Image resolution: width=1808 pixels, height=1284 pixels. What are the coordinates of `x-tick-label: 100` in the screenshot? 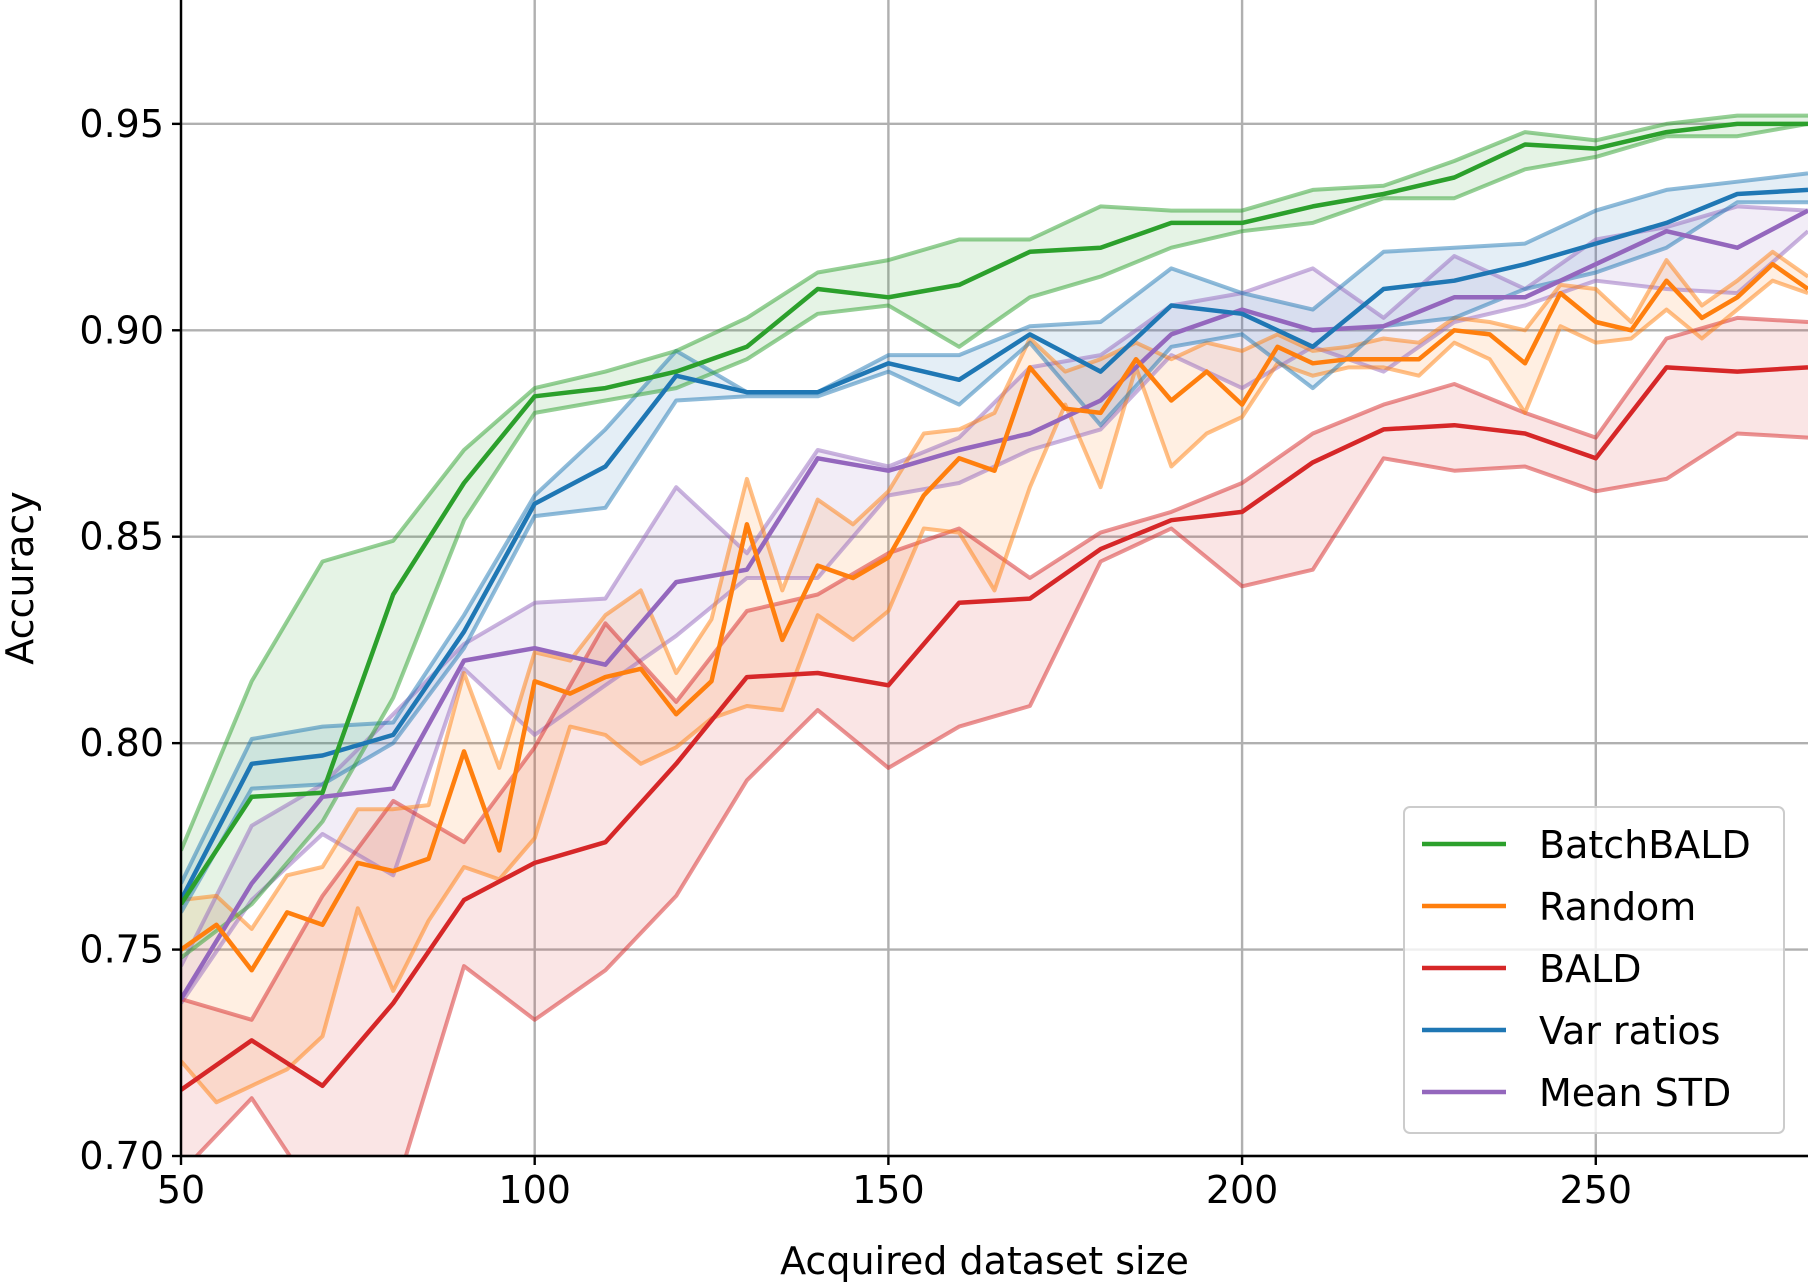 It's located at (534, 1190).